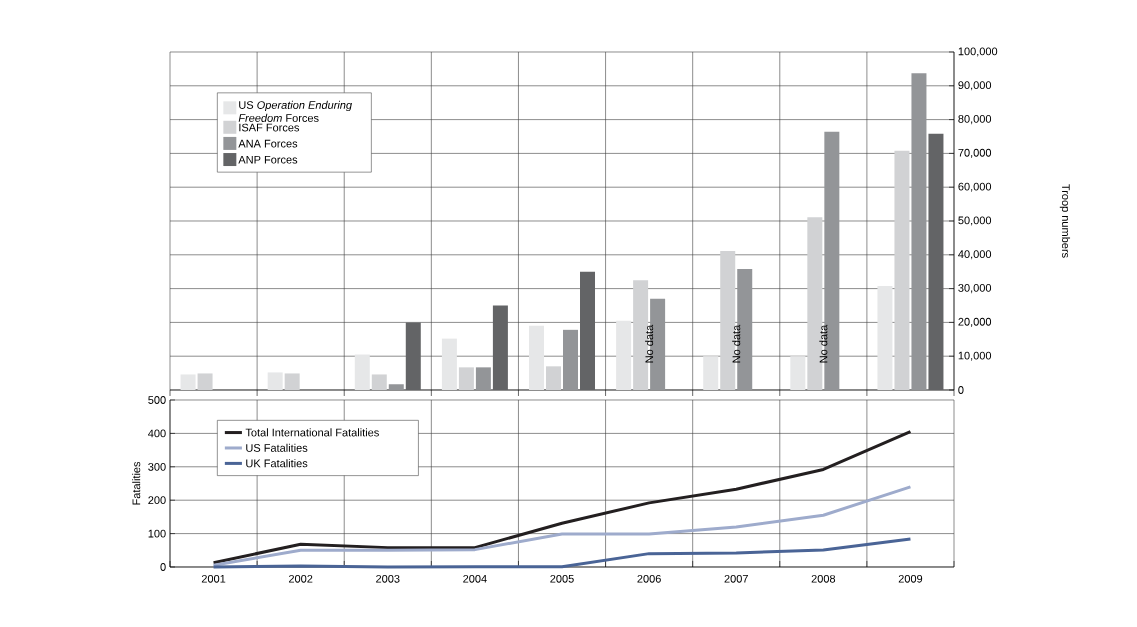 This screenshot has width=1137, height=627. What do you see at coordinates (975, 356) in the screenshot?
I see `y-tick-label: 10,000` at bounding box center [975, 356].